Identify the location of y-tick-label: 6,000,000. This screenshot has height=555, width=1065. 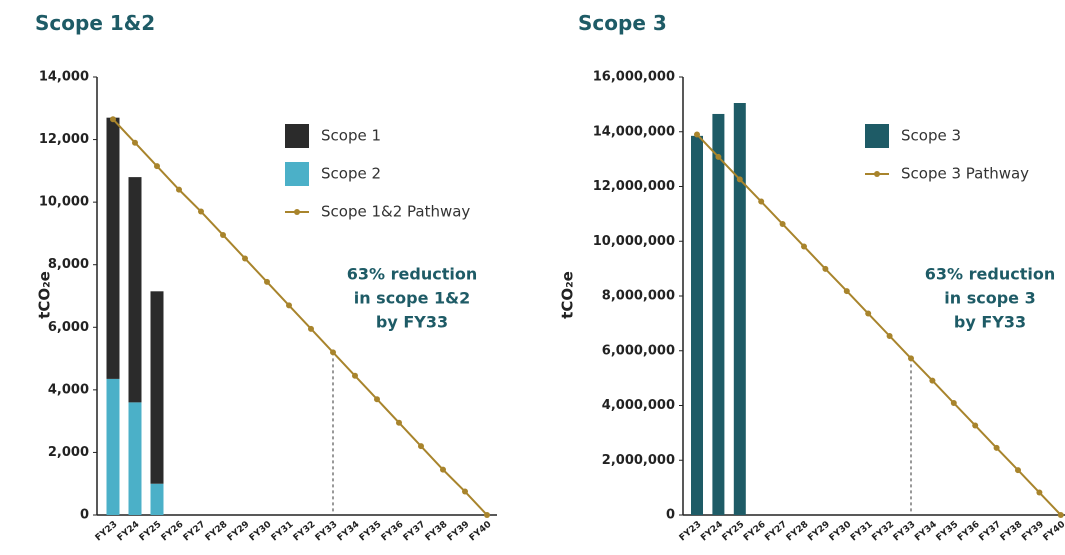
(638, 350).